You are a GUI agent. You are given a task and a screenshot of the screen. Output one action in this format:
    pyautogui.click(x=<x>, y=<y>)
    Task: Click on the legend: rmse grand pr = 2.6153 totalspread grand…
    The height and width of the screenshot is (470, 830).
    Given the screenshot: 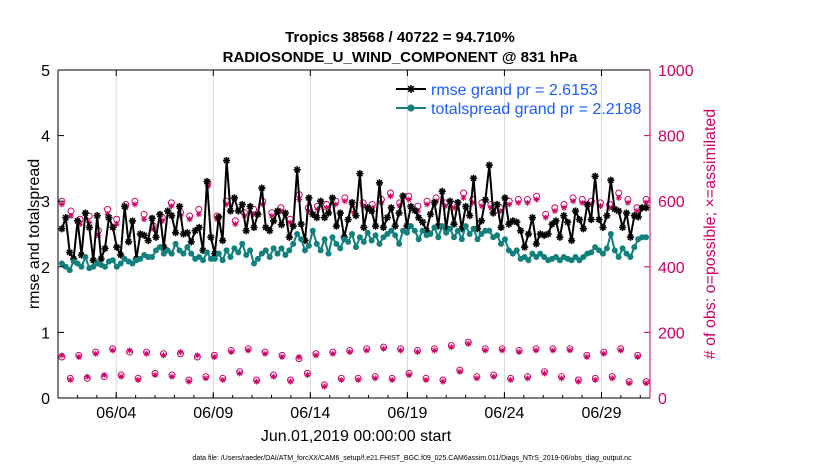 What is the action you would take?
    pyautogui.click(x=518, y=100)
    